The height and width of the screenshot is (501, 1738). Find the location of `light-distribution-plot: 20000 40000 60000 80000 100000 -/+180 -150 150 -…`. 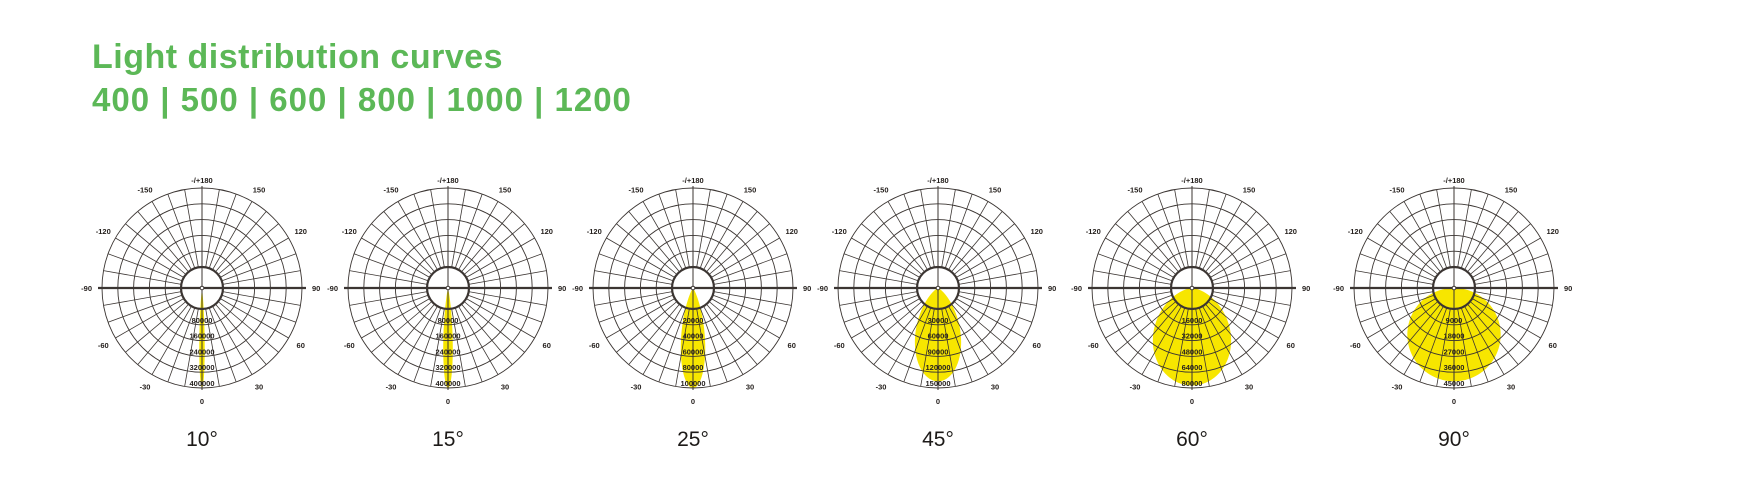

light-distribution-plot: 20000 40000 60000 80000 100000 -/+180 -150 150 -… is located at coordinates (691, 291).